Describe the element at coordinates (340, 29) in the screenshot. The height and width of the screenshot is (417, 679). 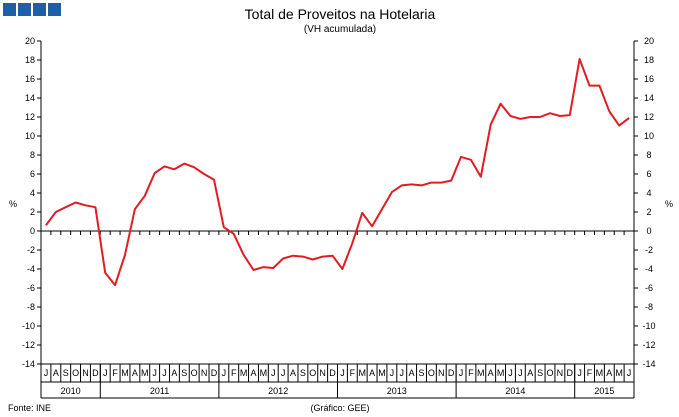
I see `chart-subtitle: (VH acumulada)` at that location.